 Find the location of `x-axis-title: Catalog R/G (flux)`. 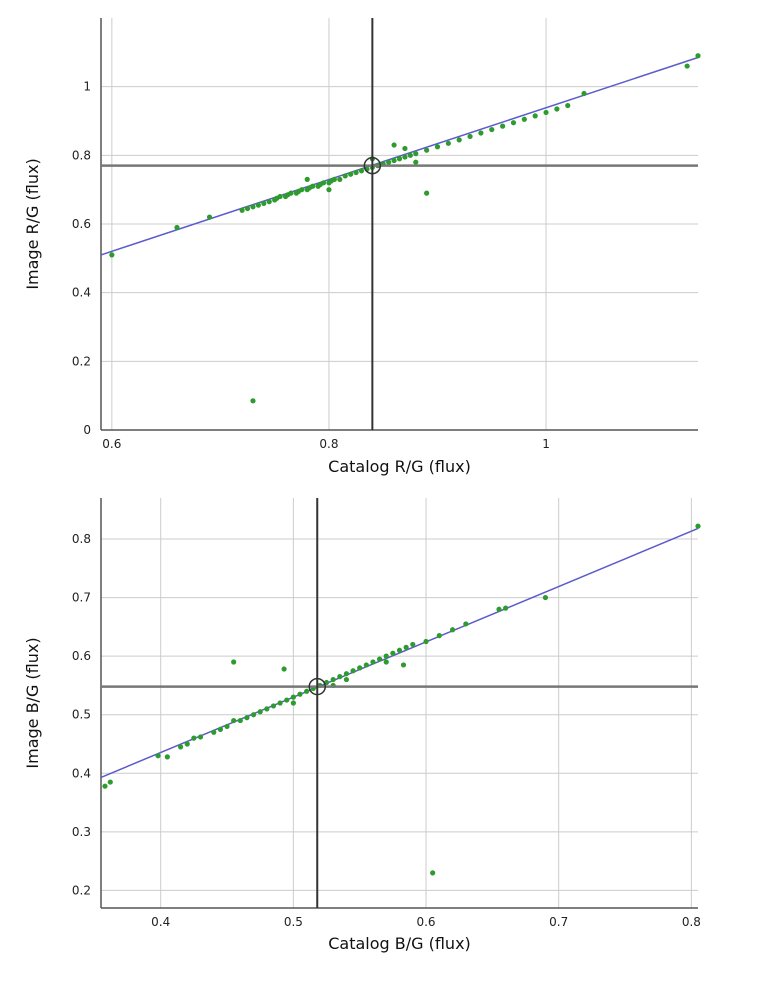

x-axis-title: Catalog R/G (flux) is located at coordinates (399, 466).